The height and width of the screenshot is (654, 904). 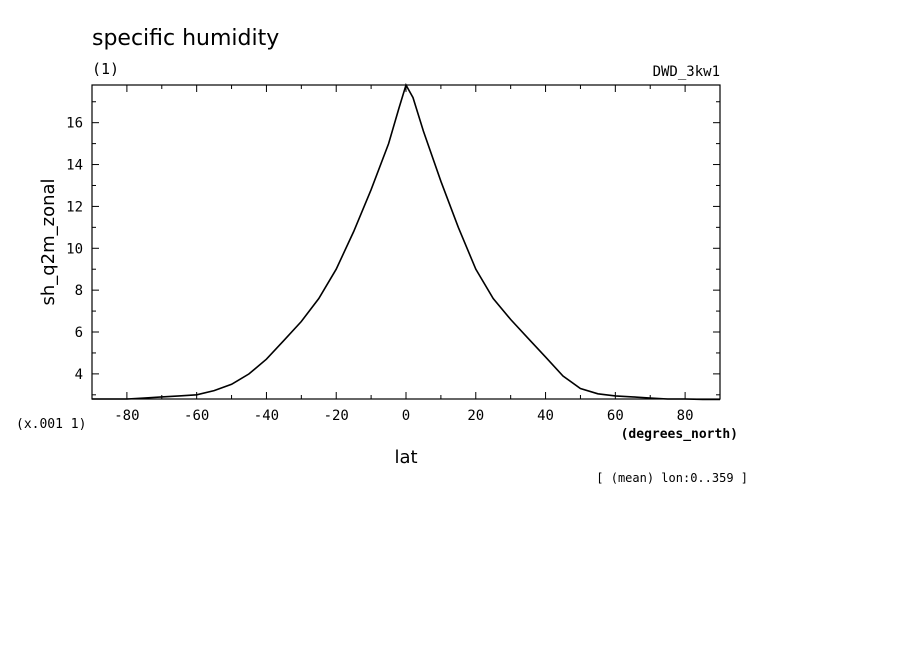 What do you see at coordinates (79, 291) in the screenshot?
I see `y-tick-label: 8` at bounding box center [79, 291].